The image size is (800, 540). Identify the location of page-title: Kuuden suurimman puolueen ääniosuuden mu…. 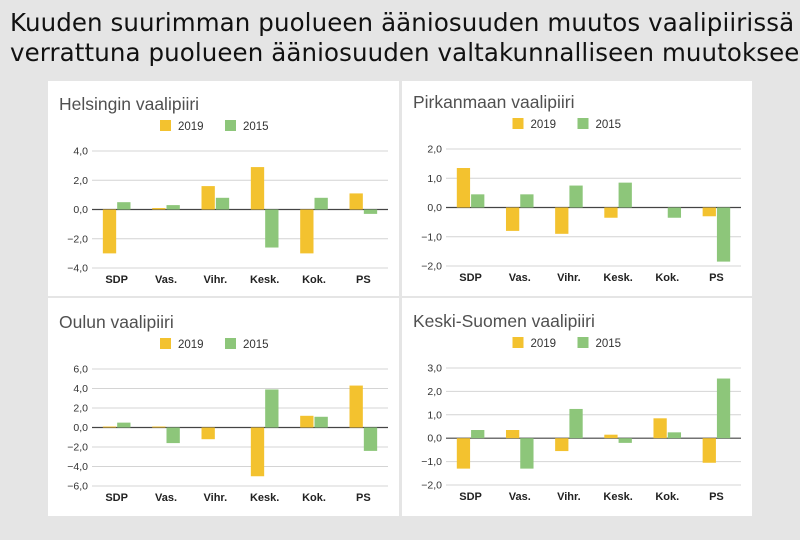
(405, 38).